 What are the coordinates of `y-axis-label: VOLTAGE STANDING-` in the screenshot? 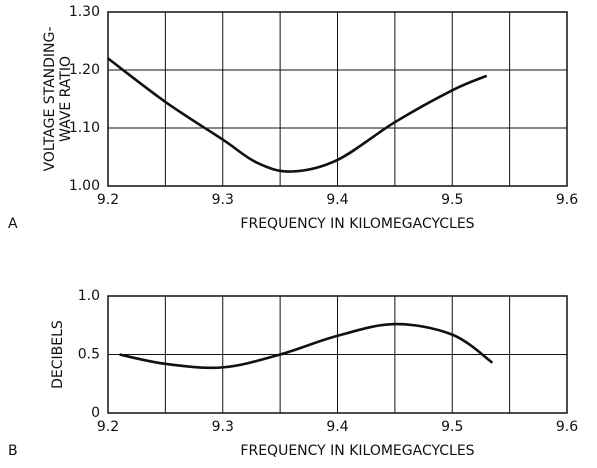 It's located at (50, 99).